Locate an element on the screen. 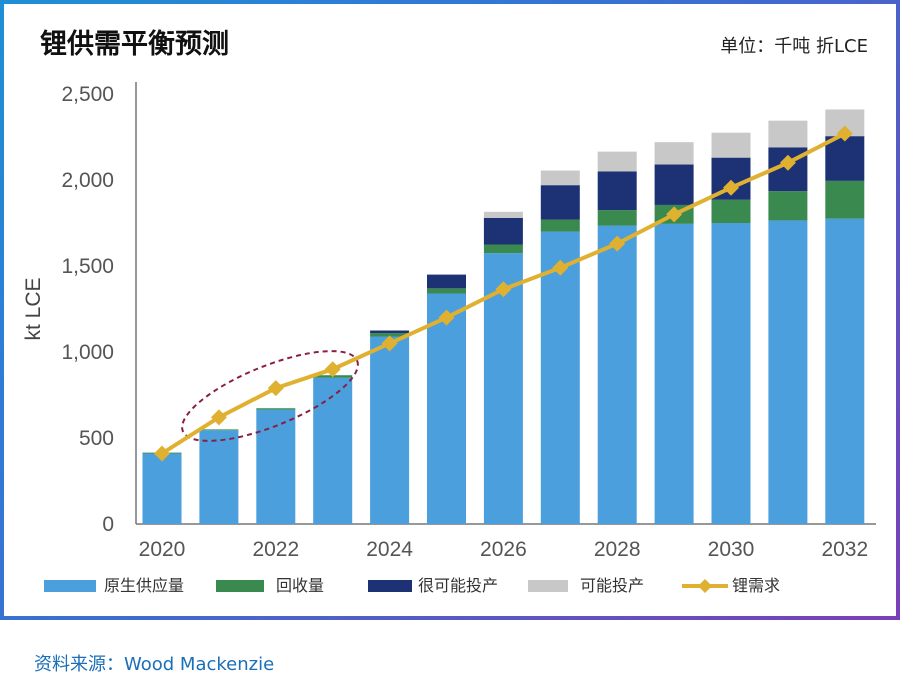  x-tick-label: 2032 is located at coordinates (844, 549).